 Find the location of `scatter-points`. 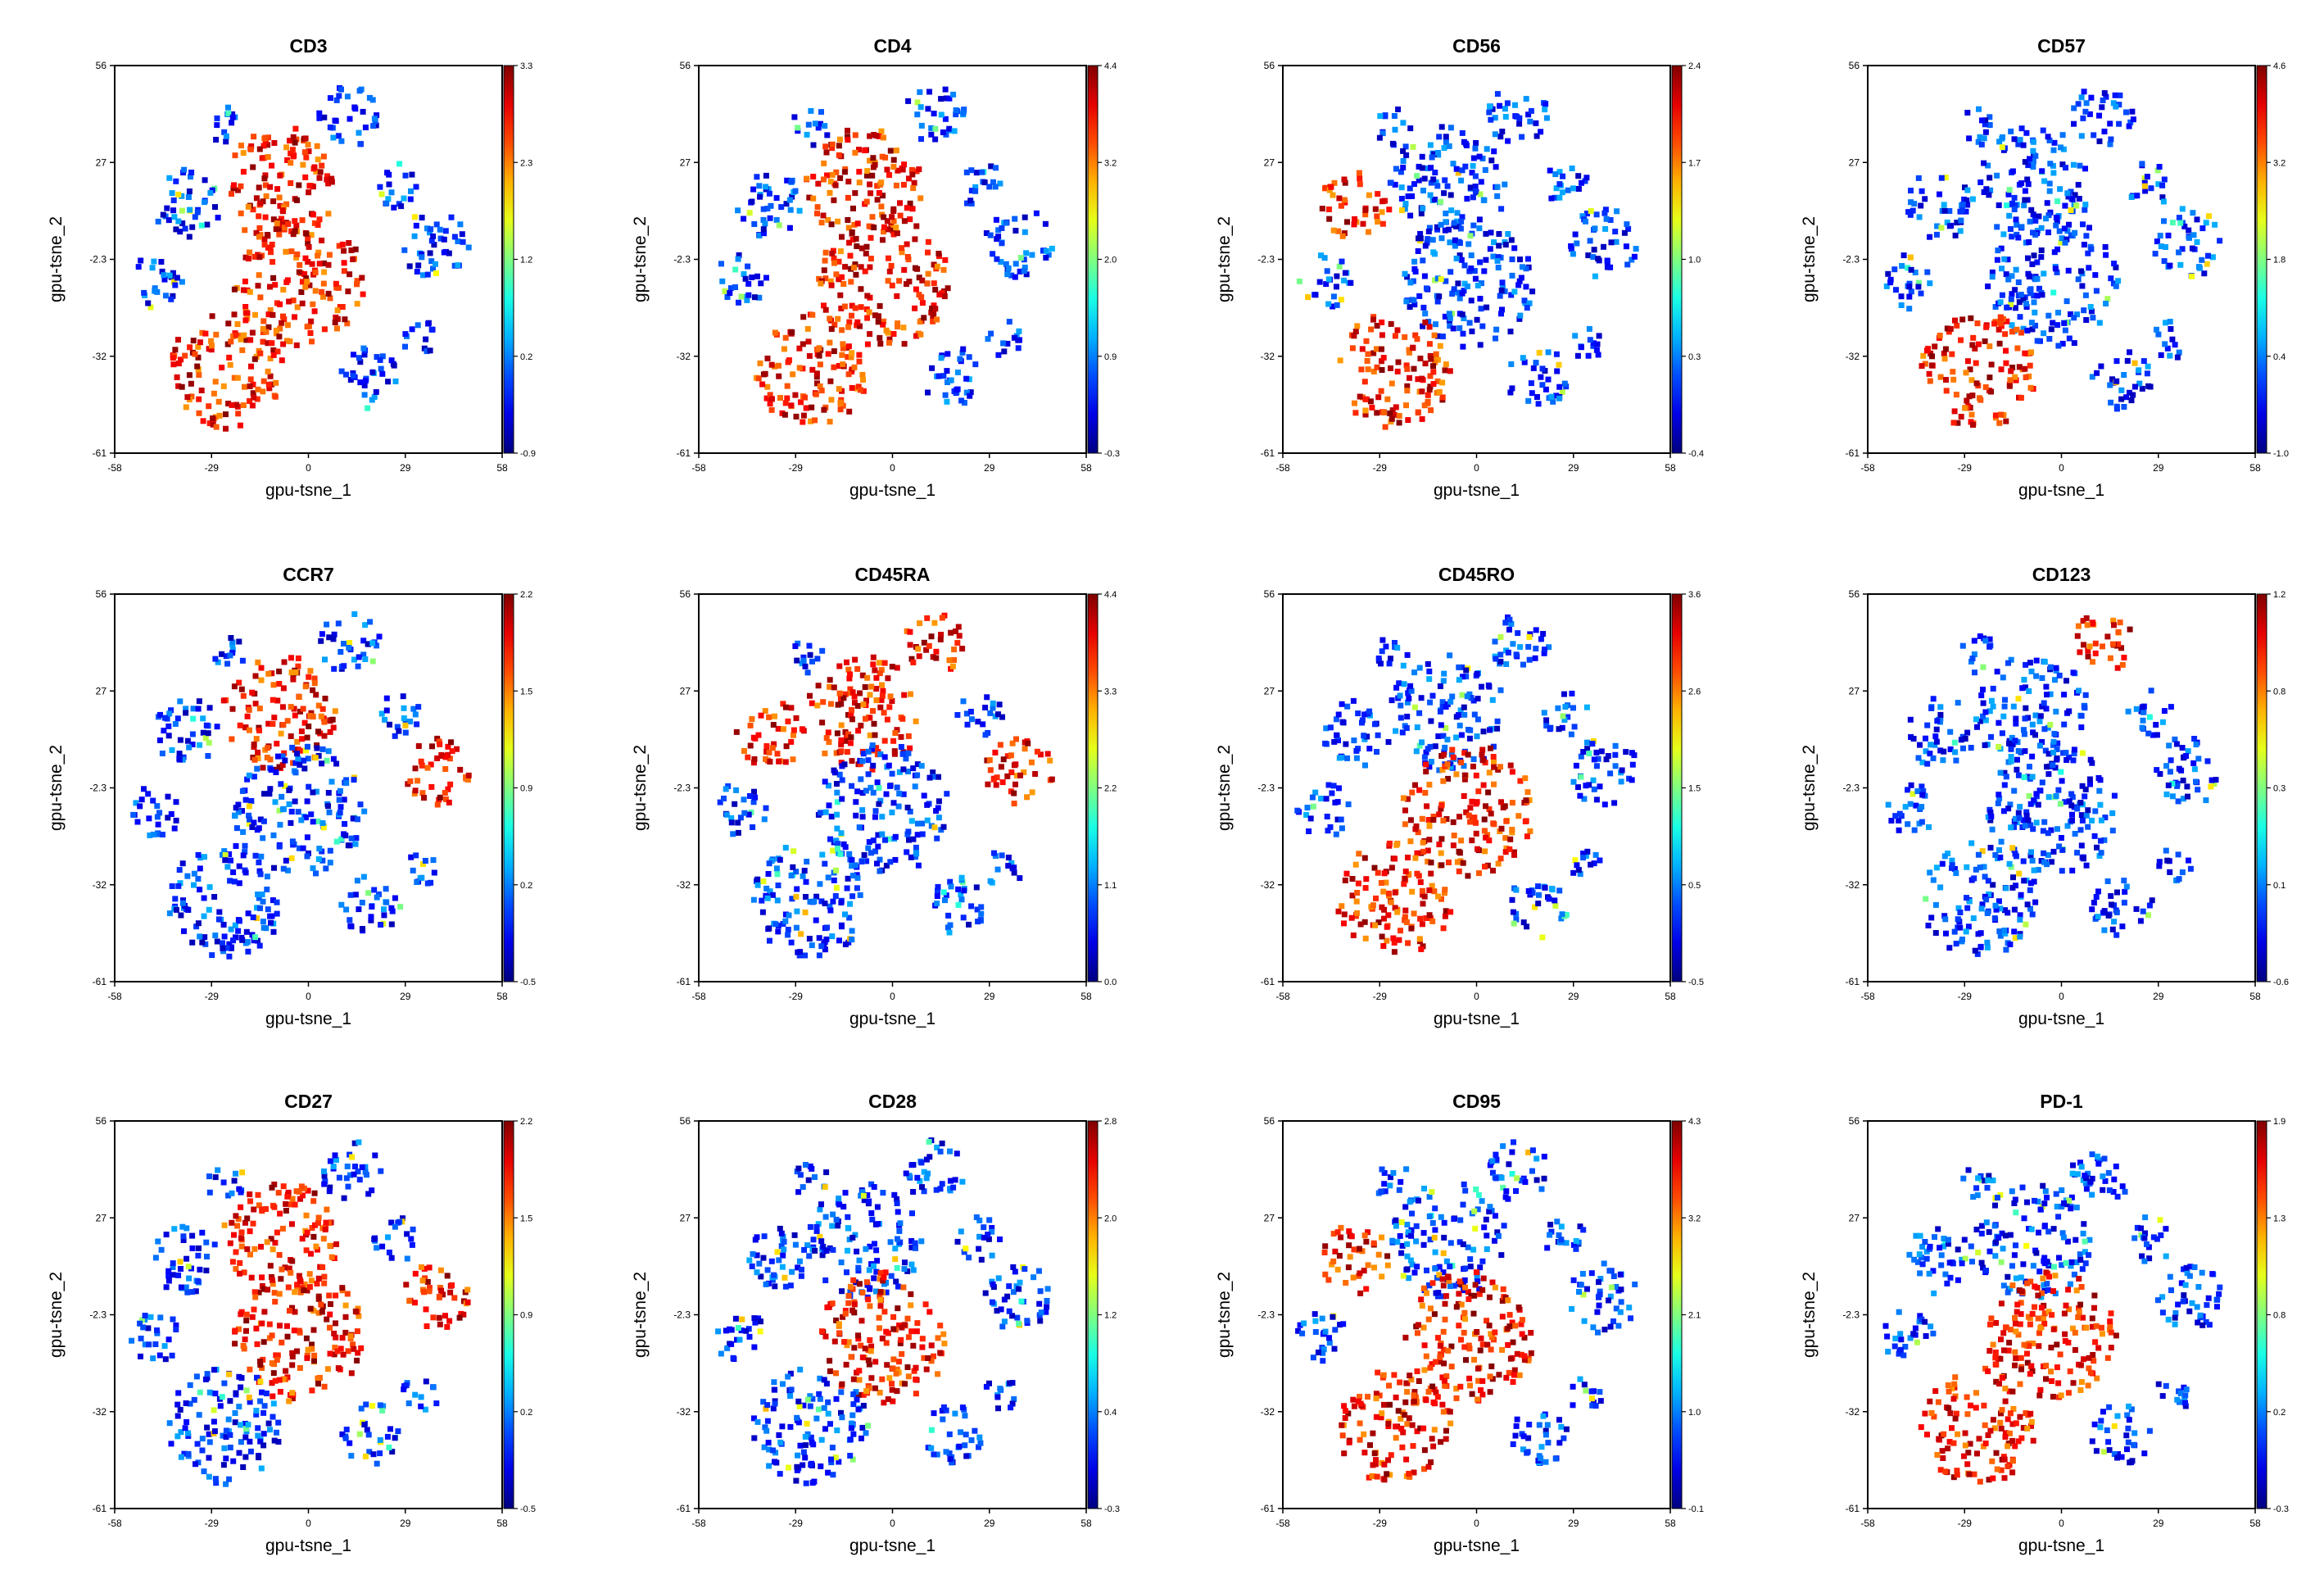

scatter-points is located at coordinates (2052, 786).